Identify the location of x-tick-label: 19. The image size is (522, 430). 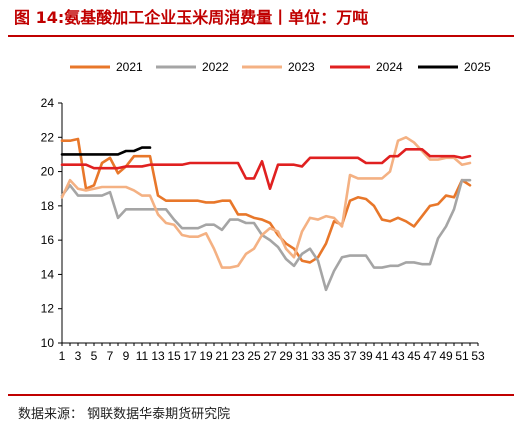
(206, 356).